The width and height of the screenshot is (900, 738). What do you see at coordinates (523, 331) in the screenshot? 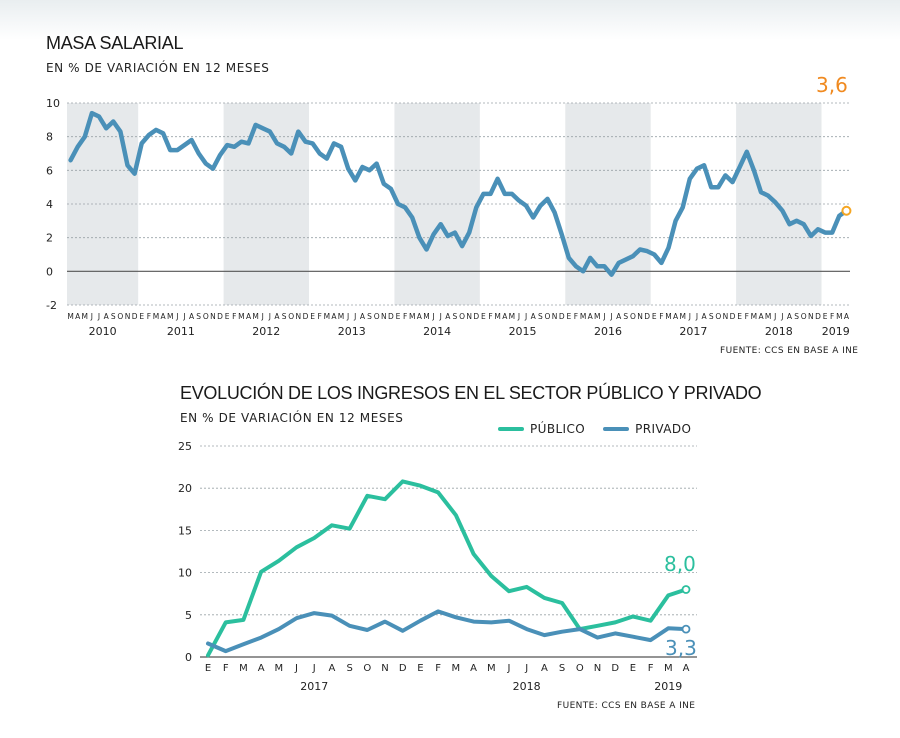
I see `x-year-label: 2015` at bounding box center [523, 331].